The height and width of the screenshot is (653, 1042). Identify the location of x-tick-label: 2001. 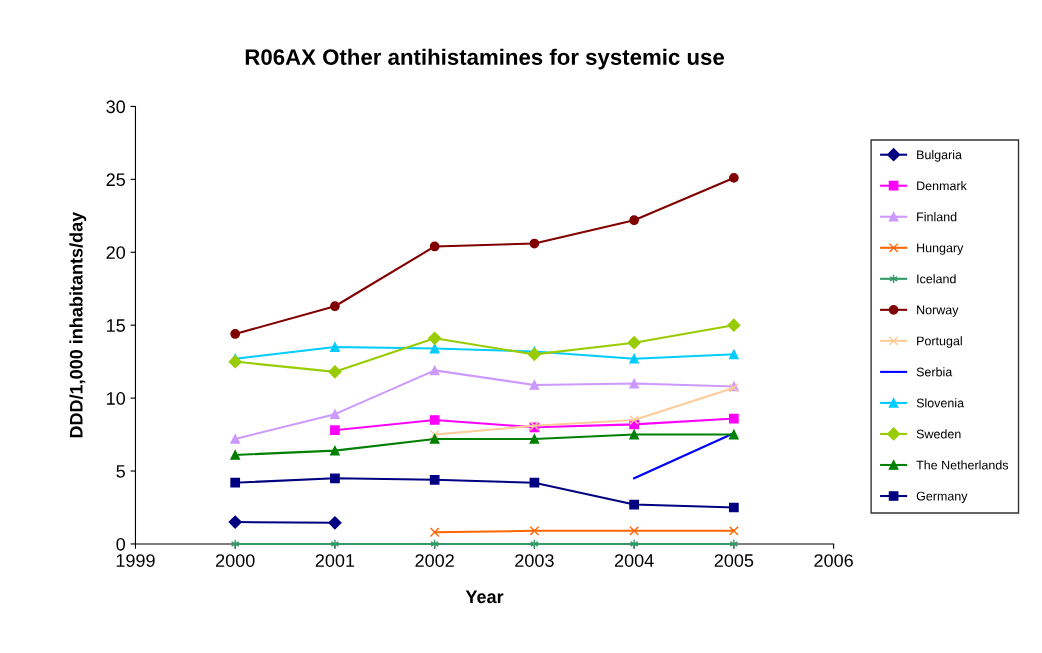
(335, 560).